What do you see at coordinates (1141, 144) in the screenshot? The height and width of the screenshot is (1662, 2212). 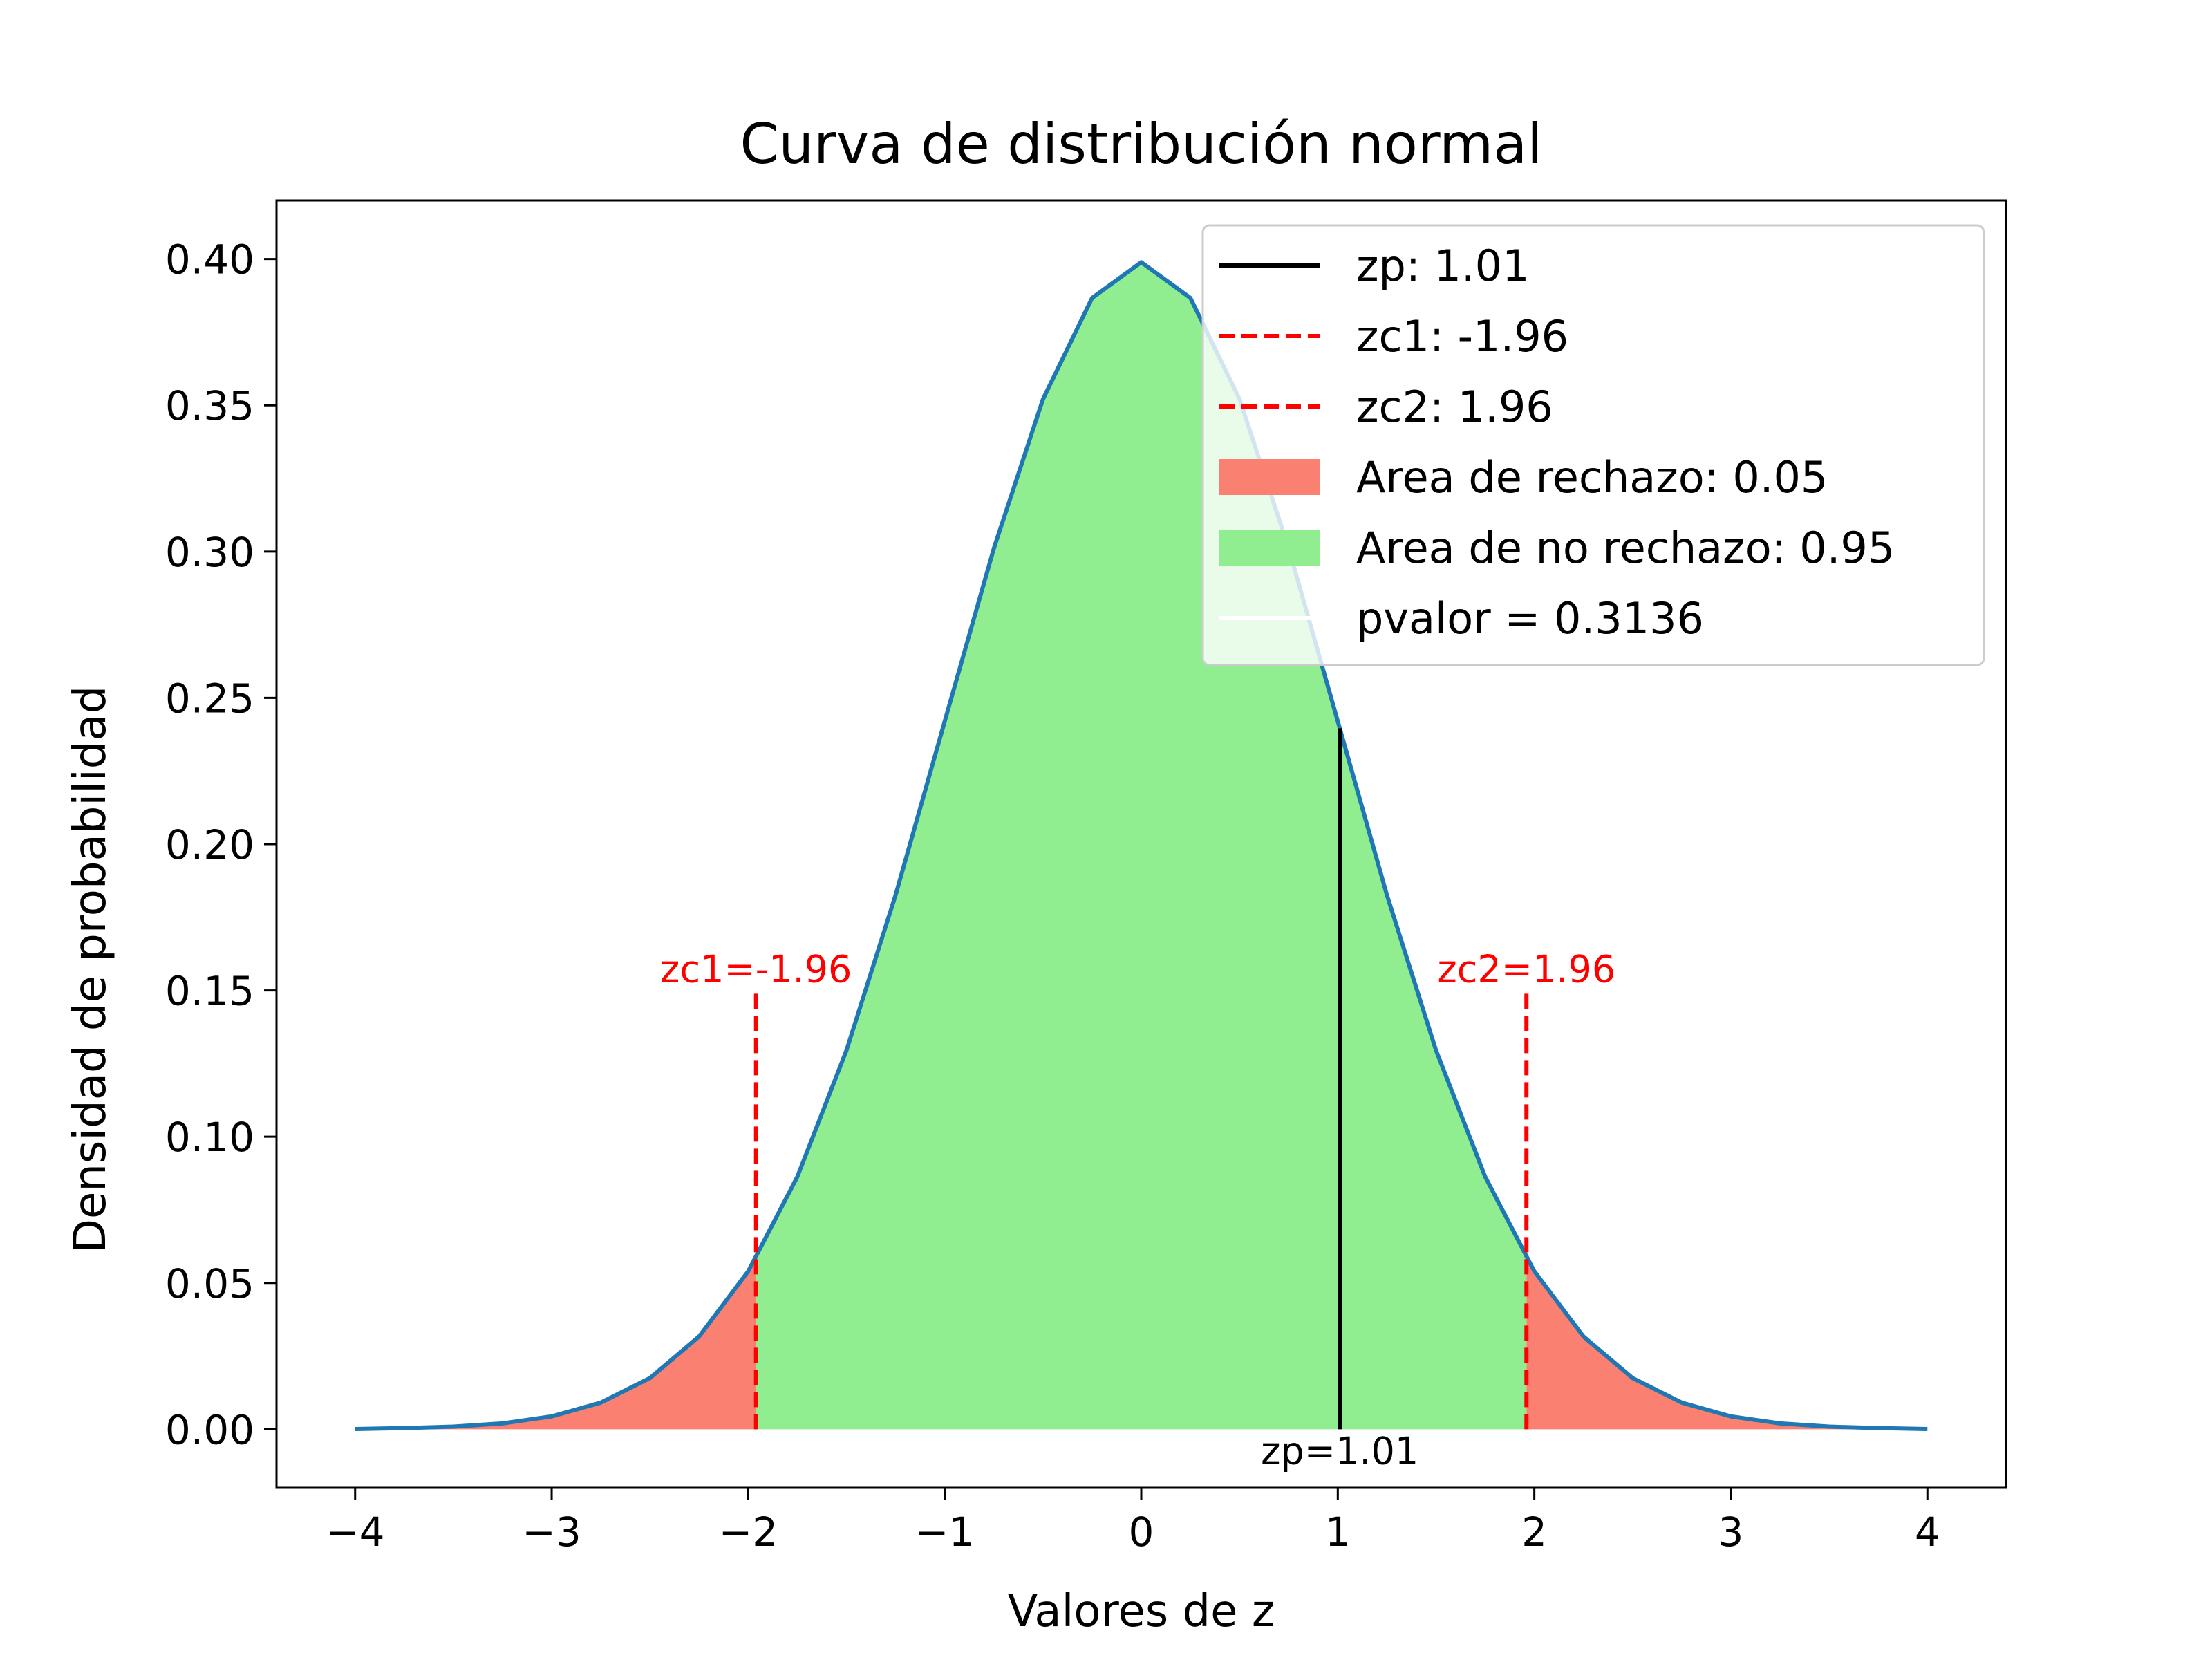 I see `chart-title: Curva de distribución normal` at bounding box center [1141, 144].